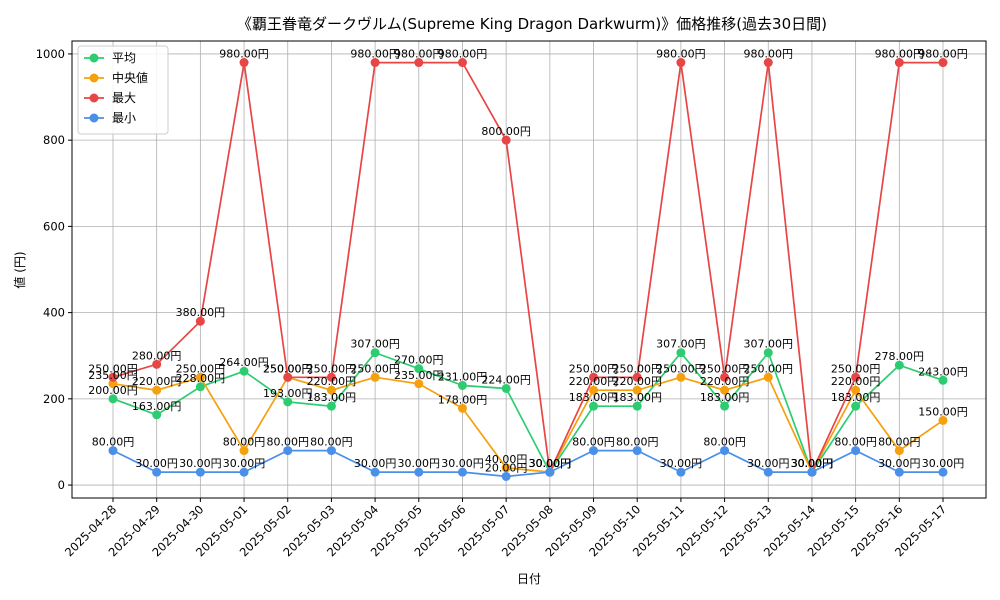 The width and height of the screenshot is (1000, 600). What do you see at coordinates (244, 362) in the screenshot?
I see `data-label: 264.00円` at bounding box center [244, 362].